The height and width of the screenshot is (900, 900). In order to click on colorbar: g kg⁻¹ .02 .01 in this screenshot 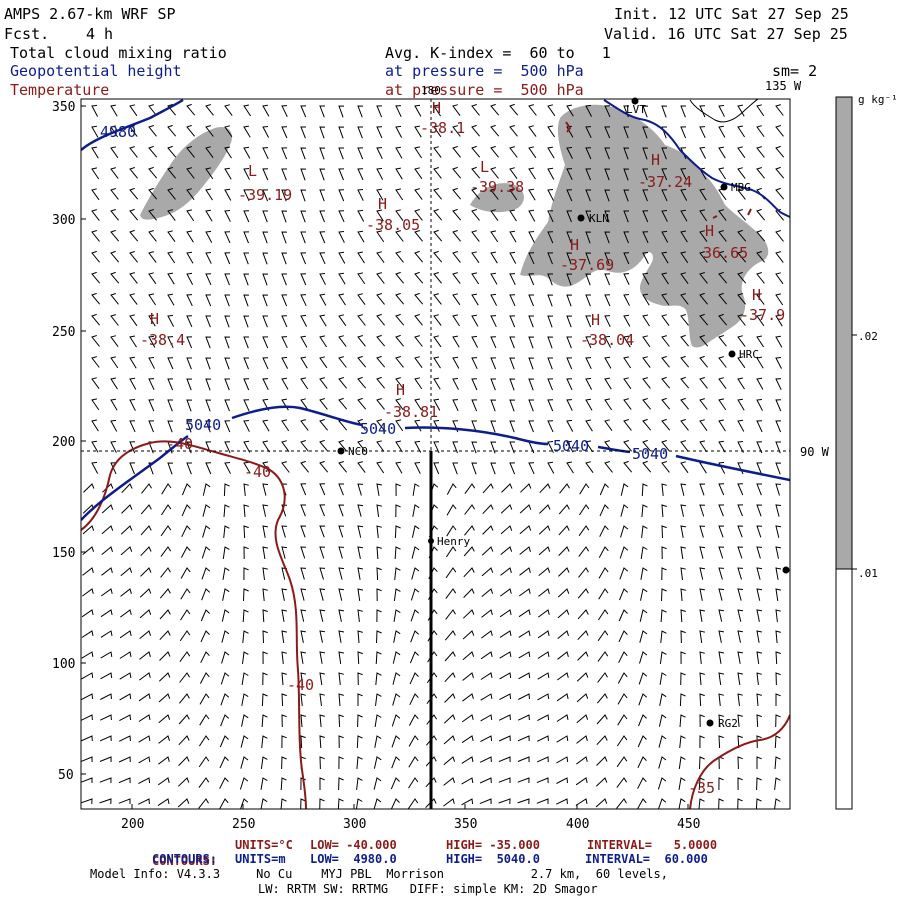, I will do `click(866, 451)`.